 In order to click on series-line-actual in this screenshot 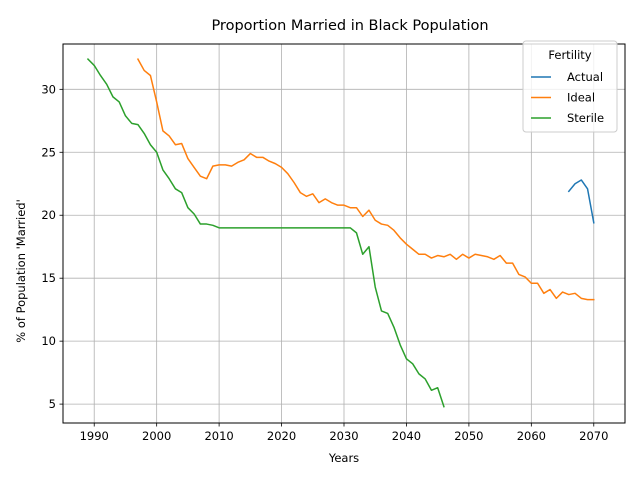, I will do `click(581, 201)`.